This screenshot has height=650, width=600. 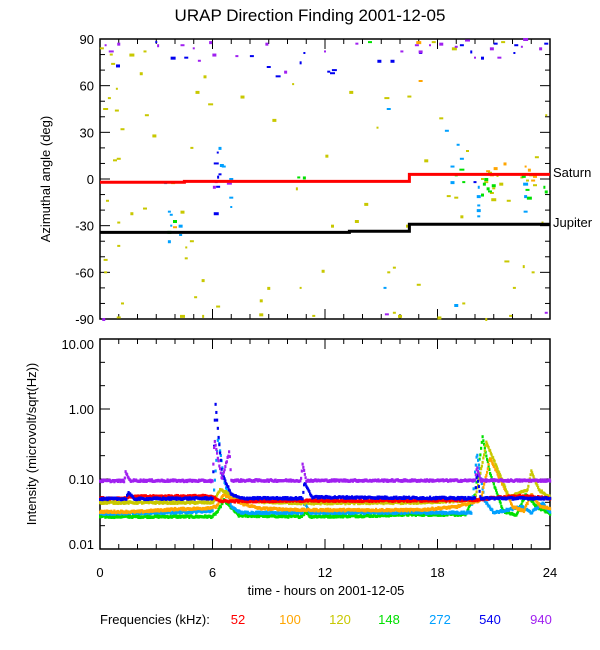 I want to click on intensity-series-148khz, so click(x=325, y=477).